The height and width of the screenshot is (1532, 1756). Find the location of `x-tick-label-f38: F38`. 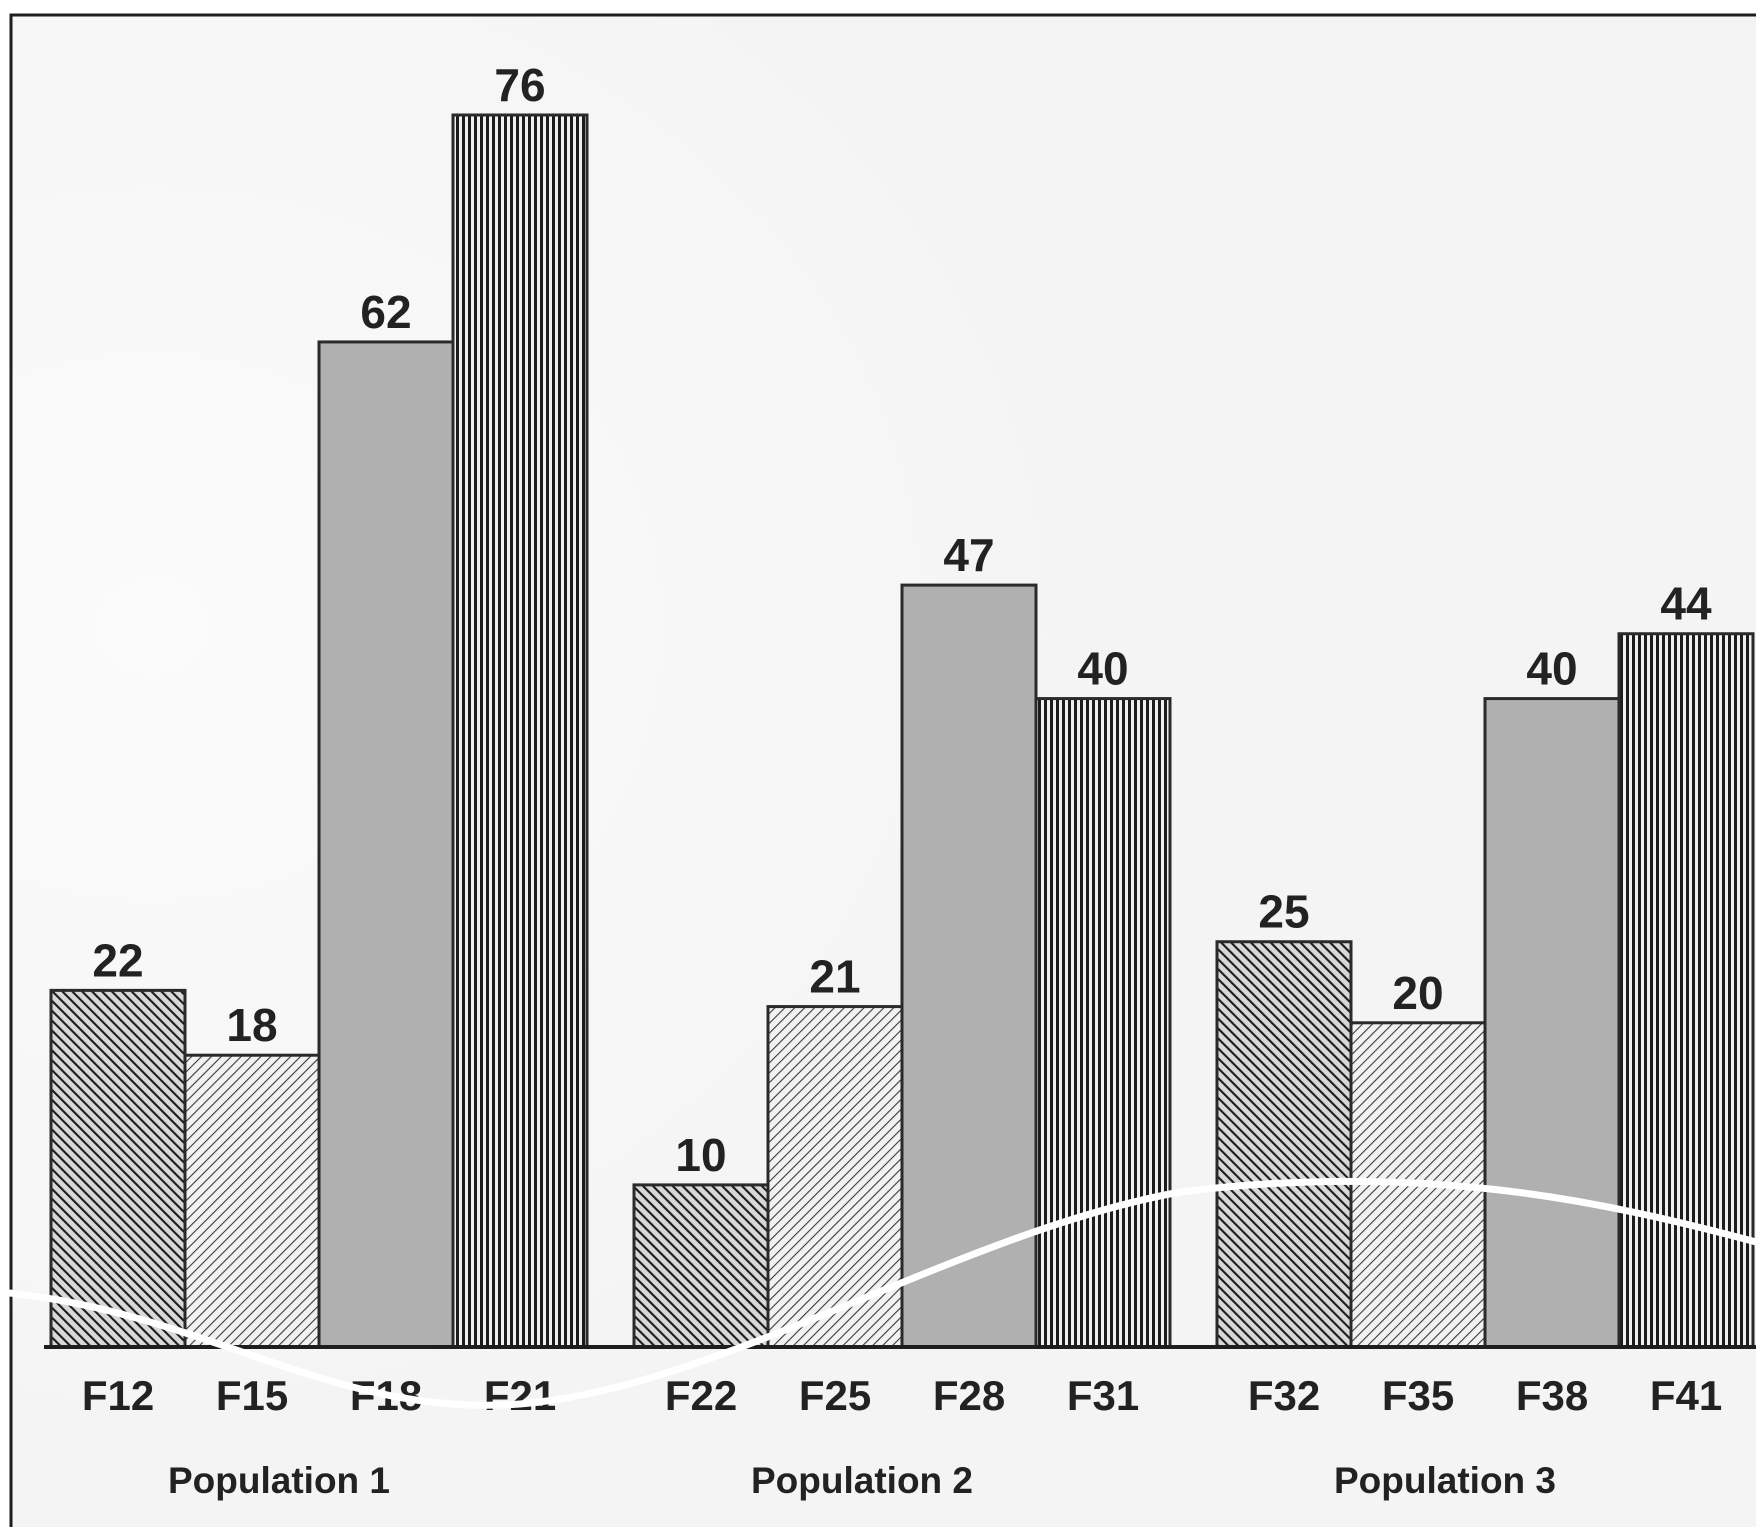

x-tick-label-f38: F38 is located at coordinates (1552, 1395).